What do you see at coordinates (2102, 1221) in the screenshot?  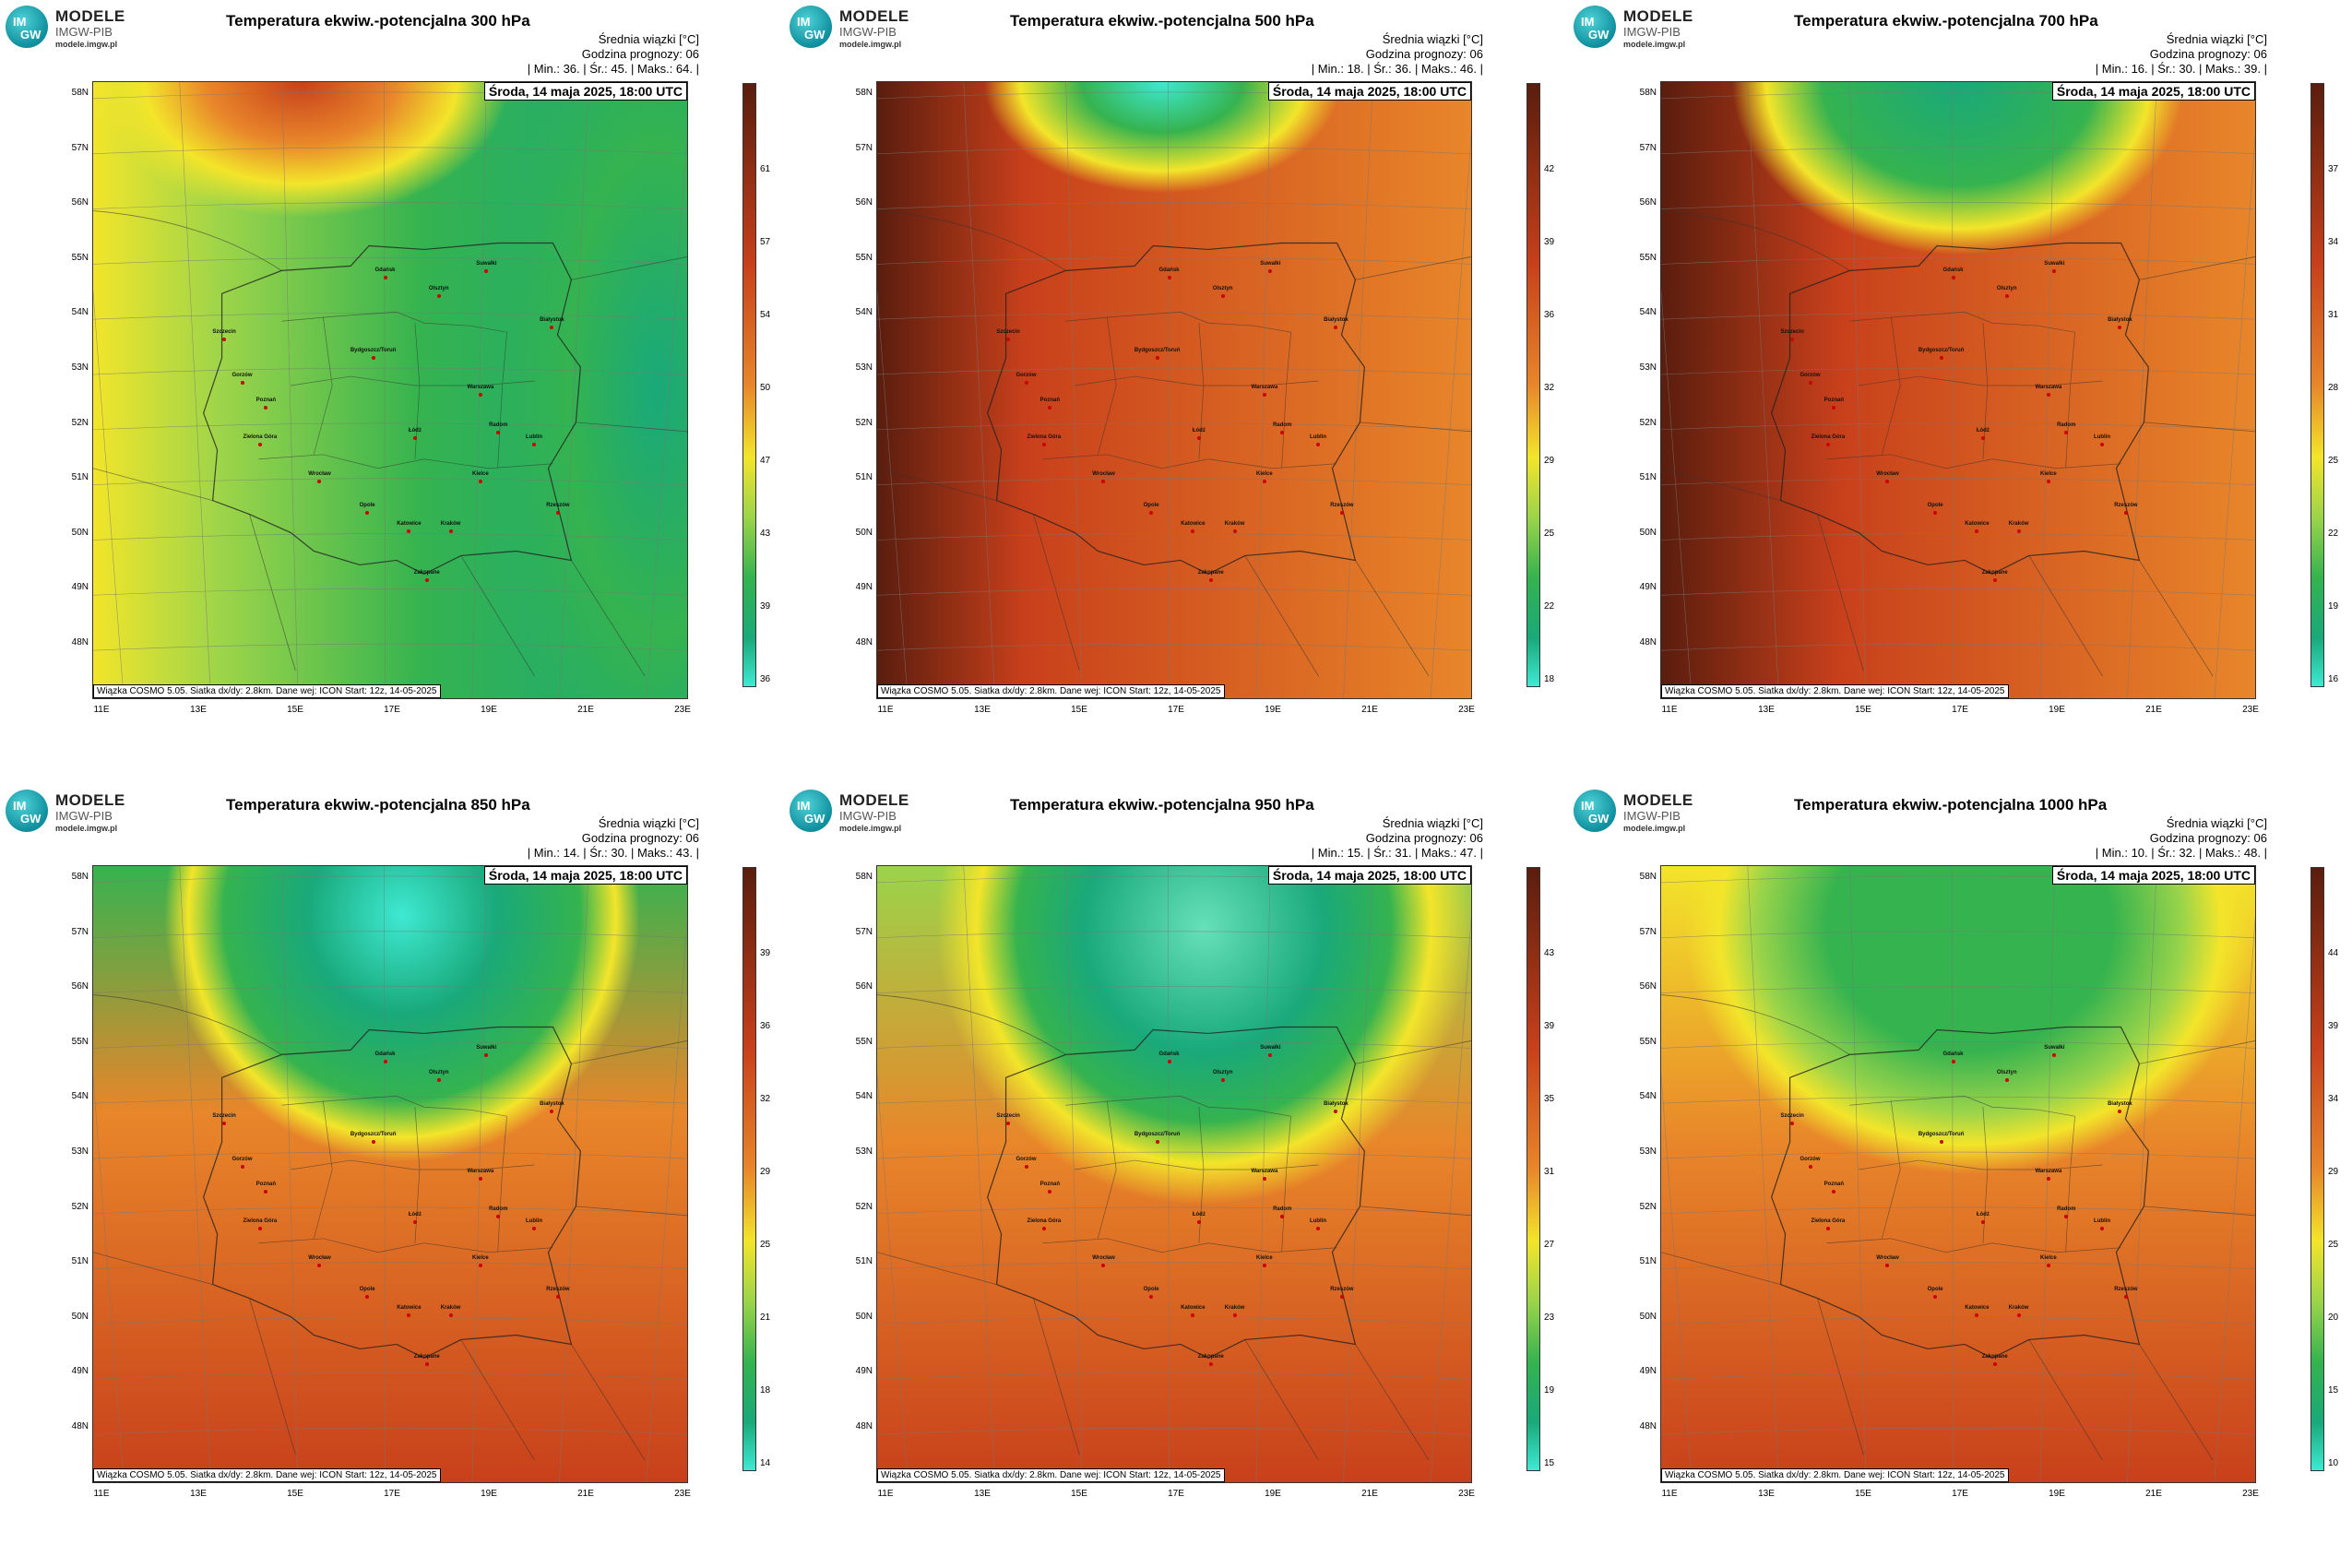 I see `city-label: Lublin` at bounding box center [2102, 1221].